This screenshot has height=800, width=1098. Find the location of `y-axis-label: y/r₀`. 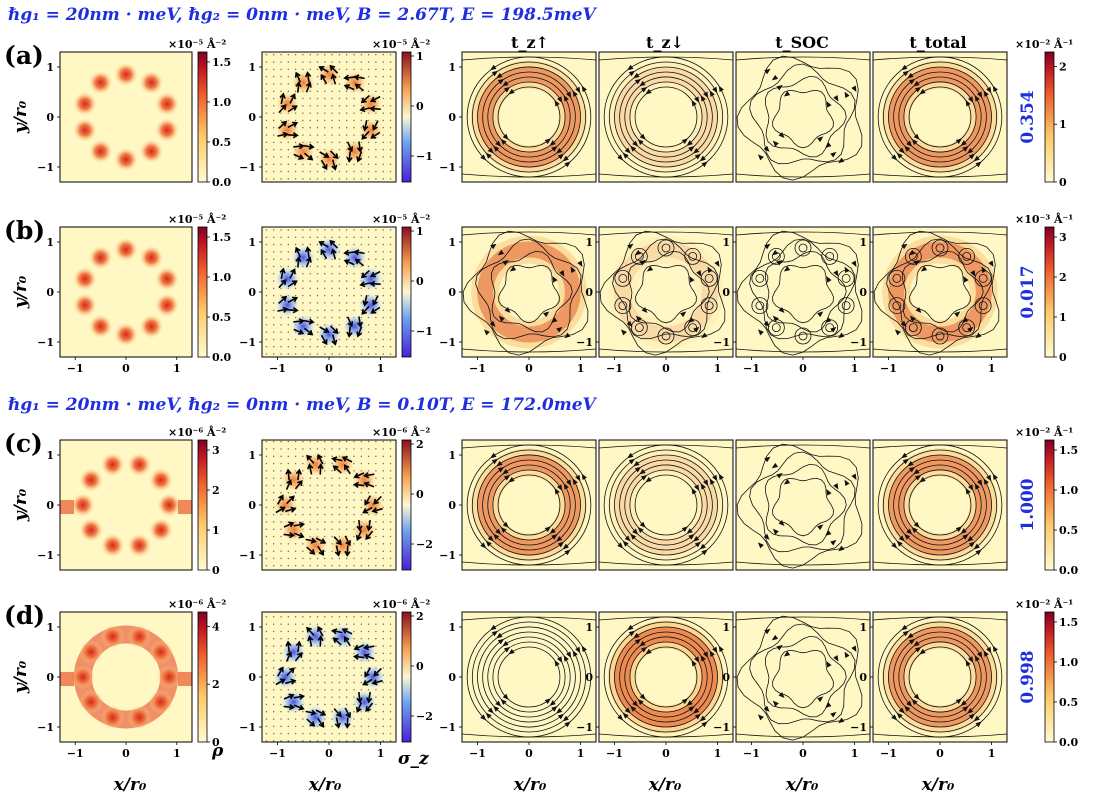

y-axis-label: y/r₀ is located at coordinates (21, 677).